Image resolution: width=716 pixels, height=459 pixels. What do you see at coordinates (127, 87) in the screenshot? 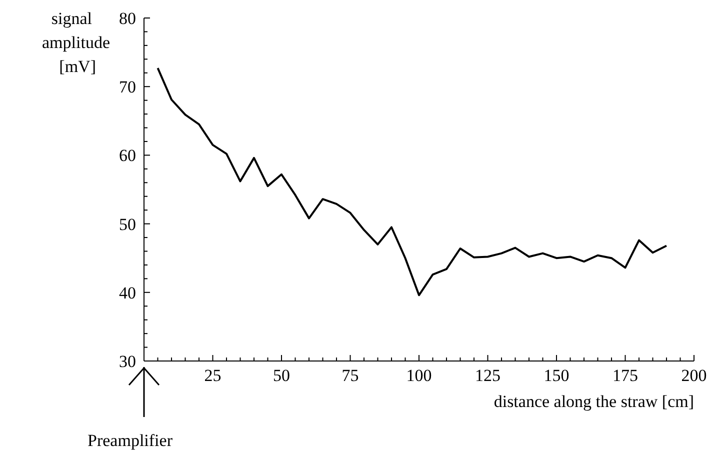
I see `y-tick-label: 70` at bounding box center [127, 87].